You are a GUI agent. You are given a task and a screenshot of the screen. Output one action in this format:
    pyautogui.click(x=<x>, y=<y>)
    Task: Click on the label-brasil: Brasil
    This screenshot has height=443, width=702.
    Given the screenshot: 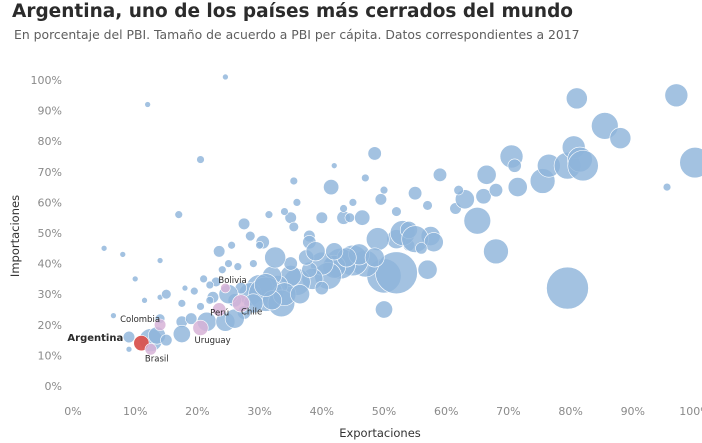 What is the action you would take?
    pyautogui.click(x=157, y=359)
    